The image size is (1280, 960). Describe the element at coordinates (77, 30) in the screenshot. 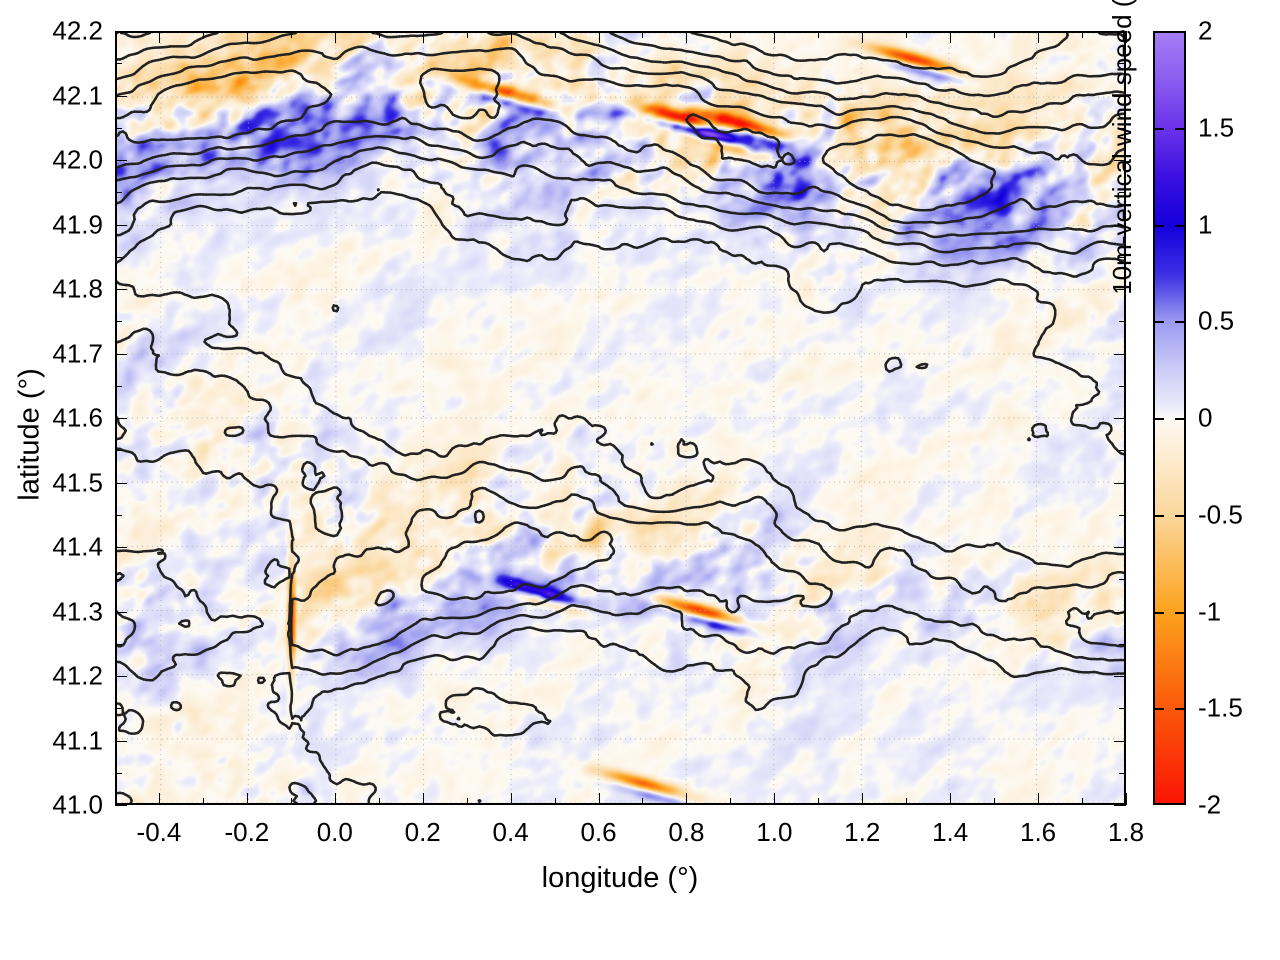

I see `y-tick-label: 42.2` at that location.